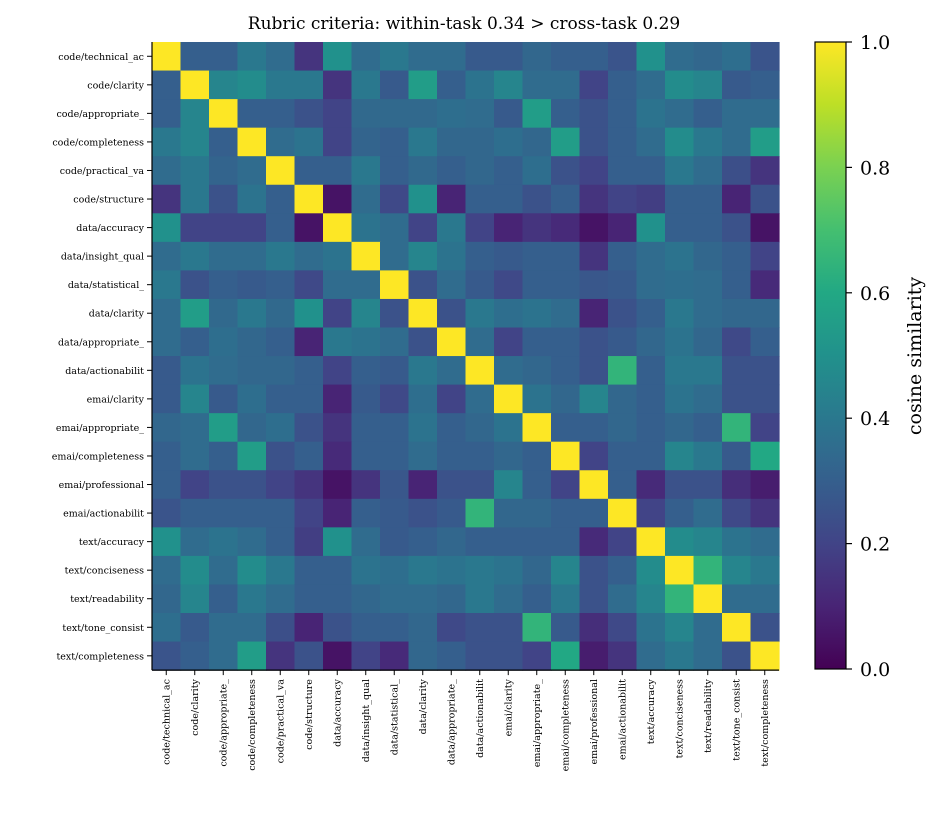  I want to click on row-tick-label: code/structure, so click(108, 200).